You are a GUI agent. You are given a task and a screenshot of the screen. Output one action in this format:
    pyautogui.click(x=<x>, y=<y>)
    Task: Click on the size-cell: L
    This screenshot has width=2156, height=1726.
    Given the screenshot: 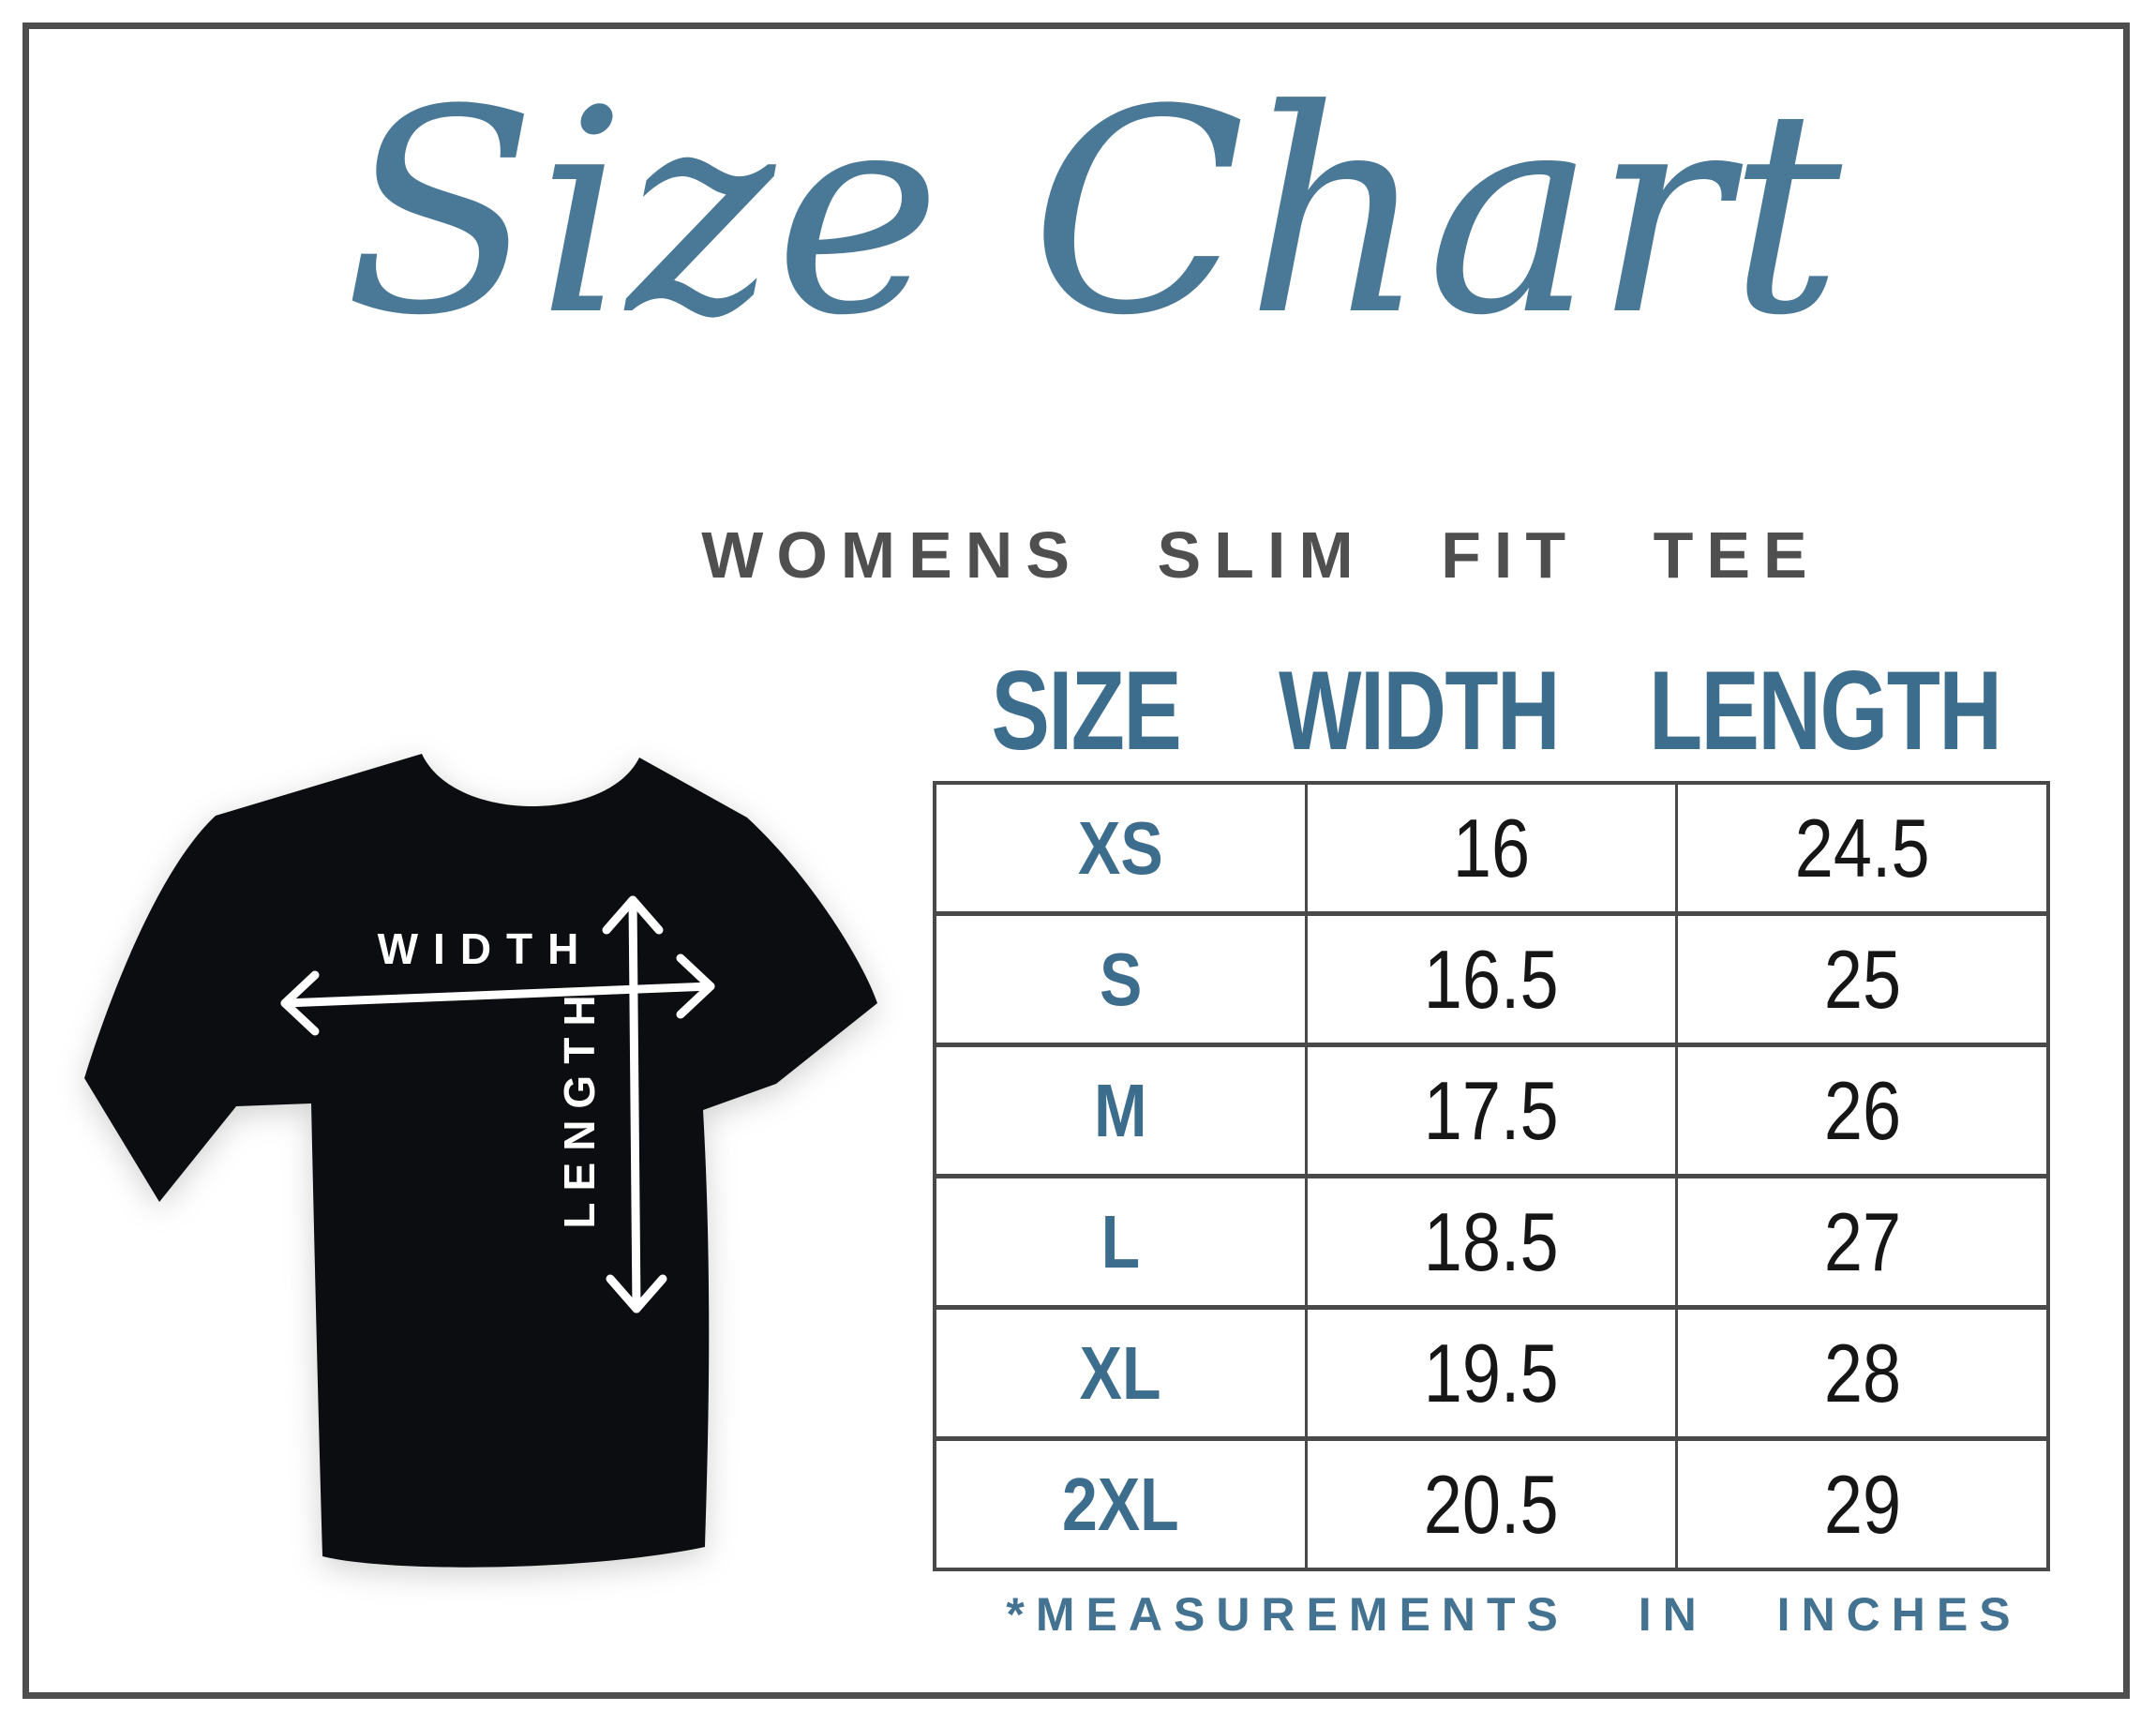 What is the action you would take?
    pyautogui.click(x=1122, y=1241)
    